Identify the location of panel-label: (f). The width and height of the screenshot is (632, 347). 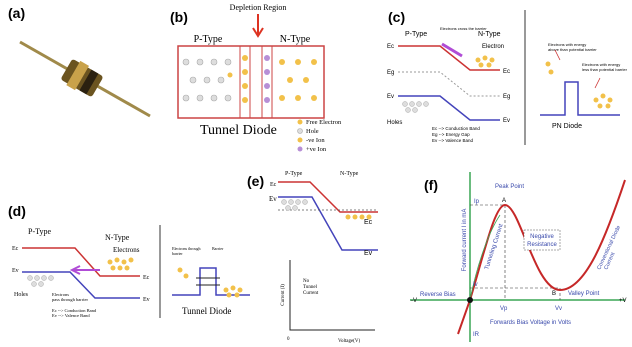
(431, 185).